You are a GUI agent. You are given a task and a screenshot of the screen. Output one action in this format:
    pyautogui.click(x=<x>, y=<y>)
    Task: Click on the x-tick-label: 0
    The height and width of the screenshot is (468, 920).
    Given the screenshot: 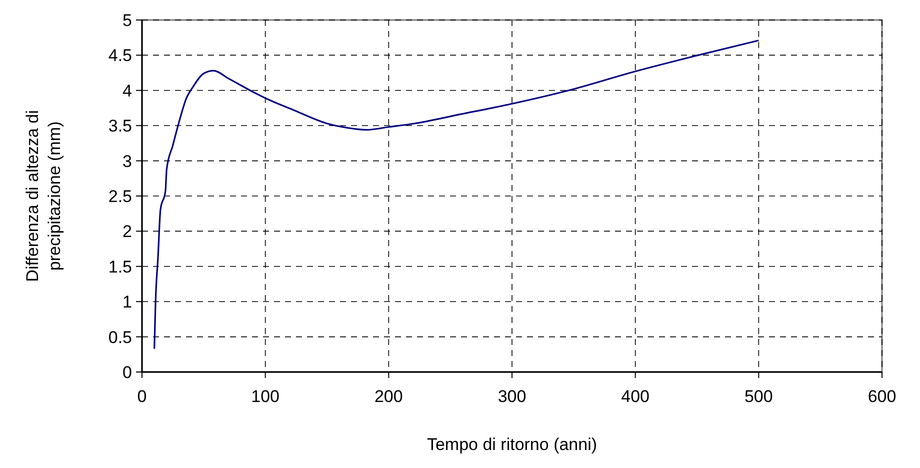 What is the action you would take?
    pyautogui.click(x=142, y=396)
    